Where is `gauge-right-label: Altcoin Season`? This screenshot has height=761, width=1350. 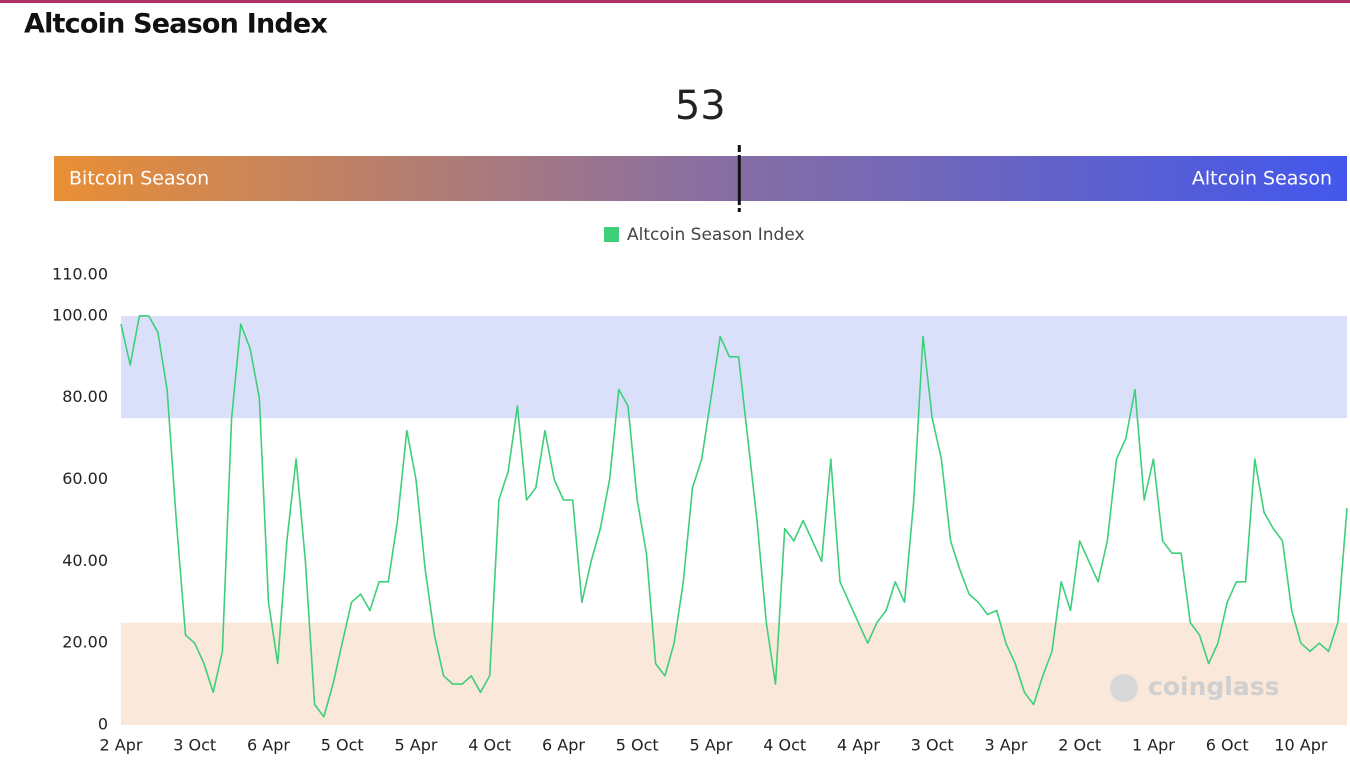 gauge-right-label: Altcoin Season is located at coordinates (1262, 179).